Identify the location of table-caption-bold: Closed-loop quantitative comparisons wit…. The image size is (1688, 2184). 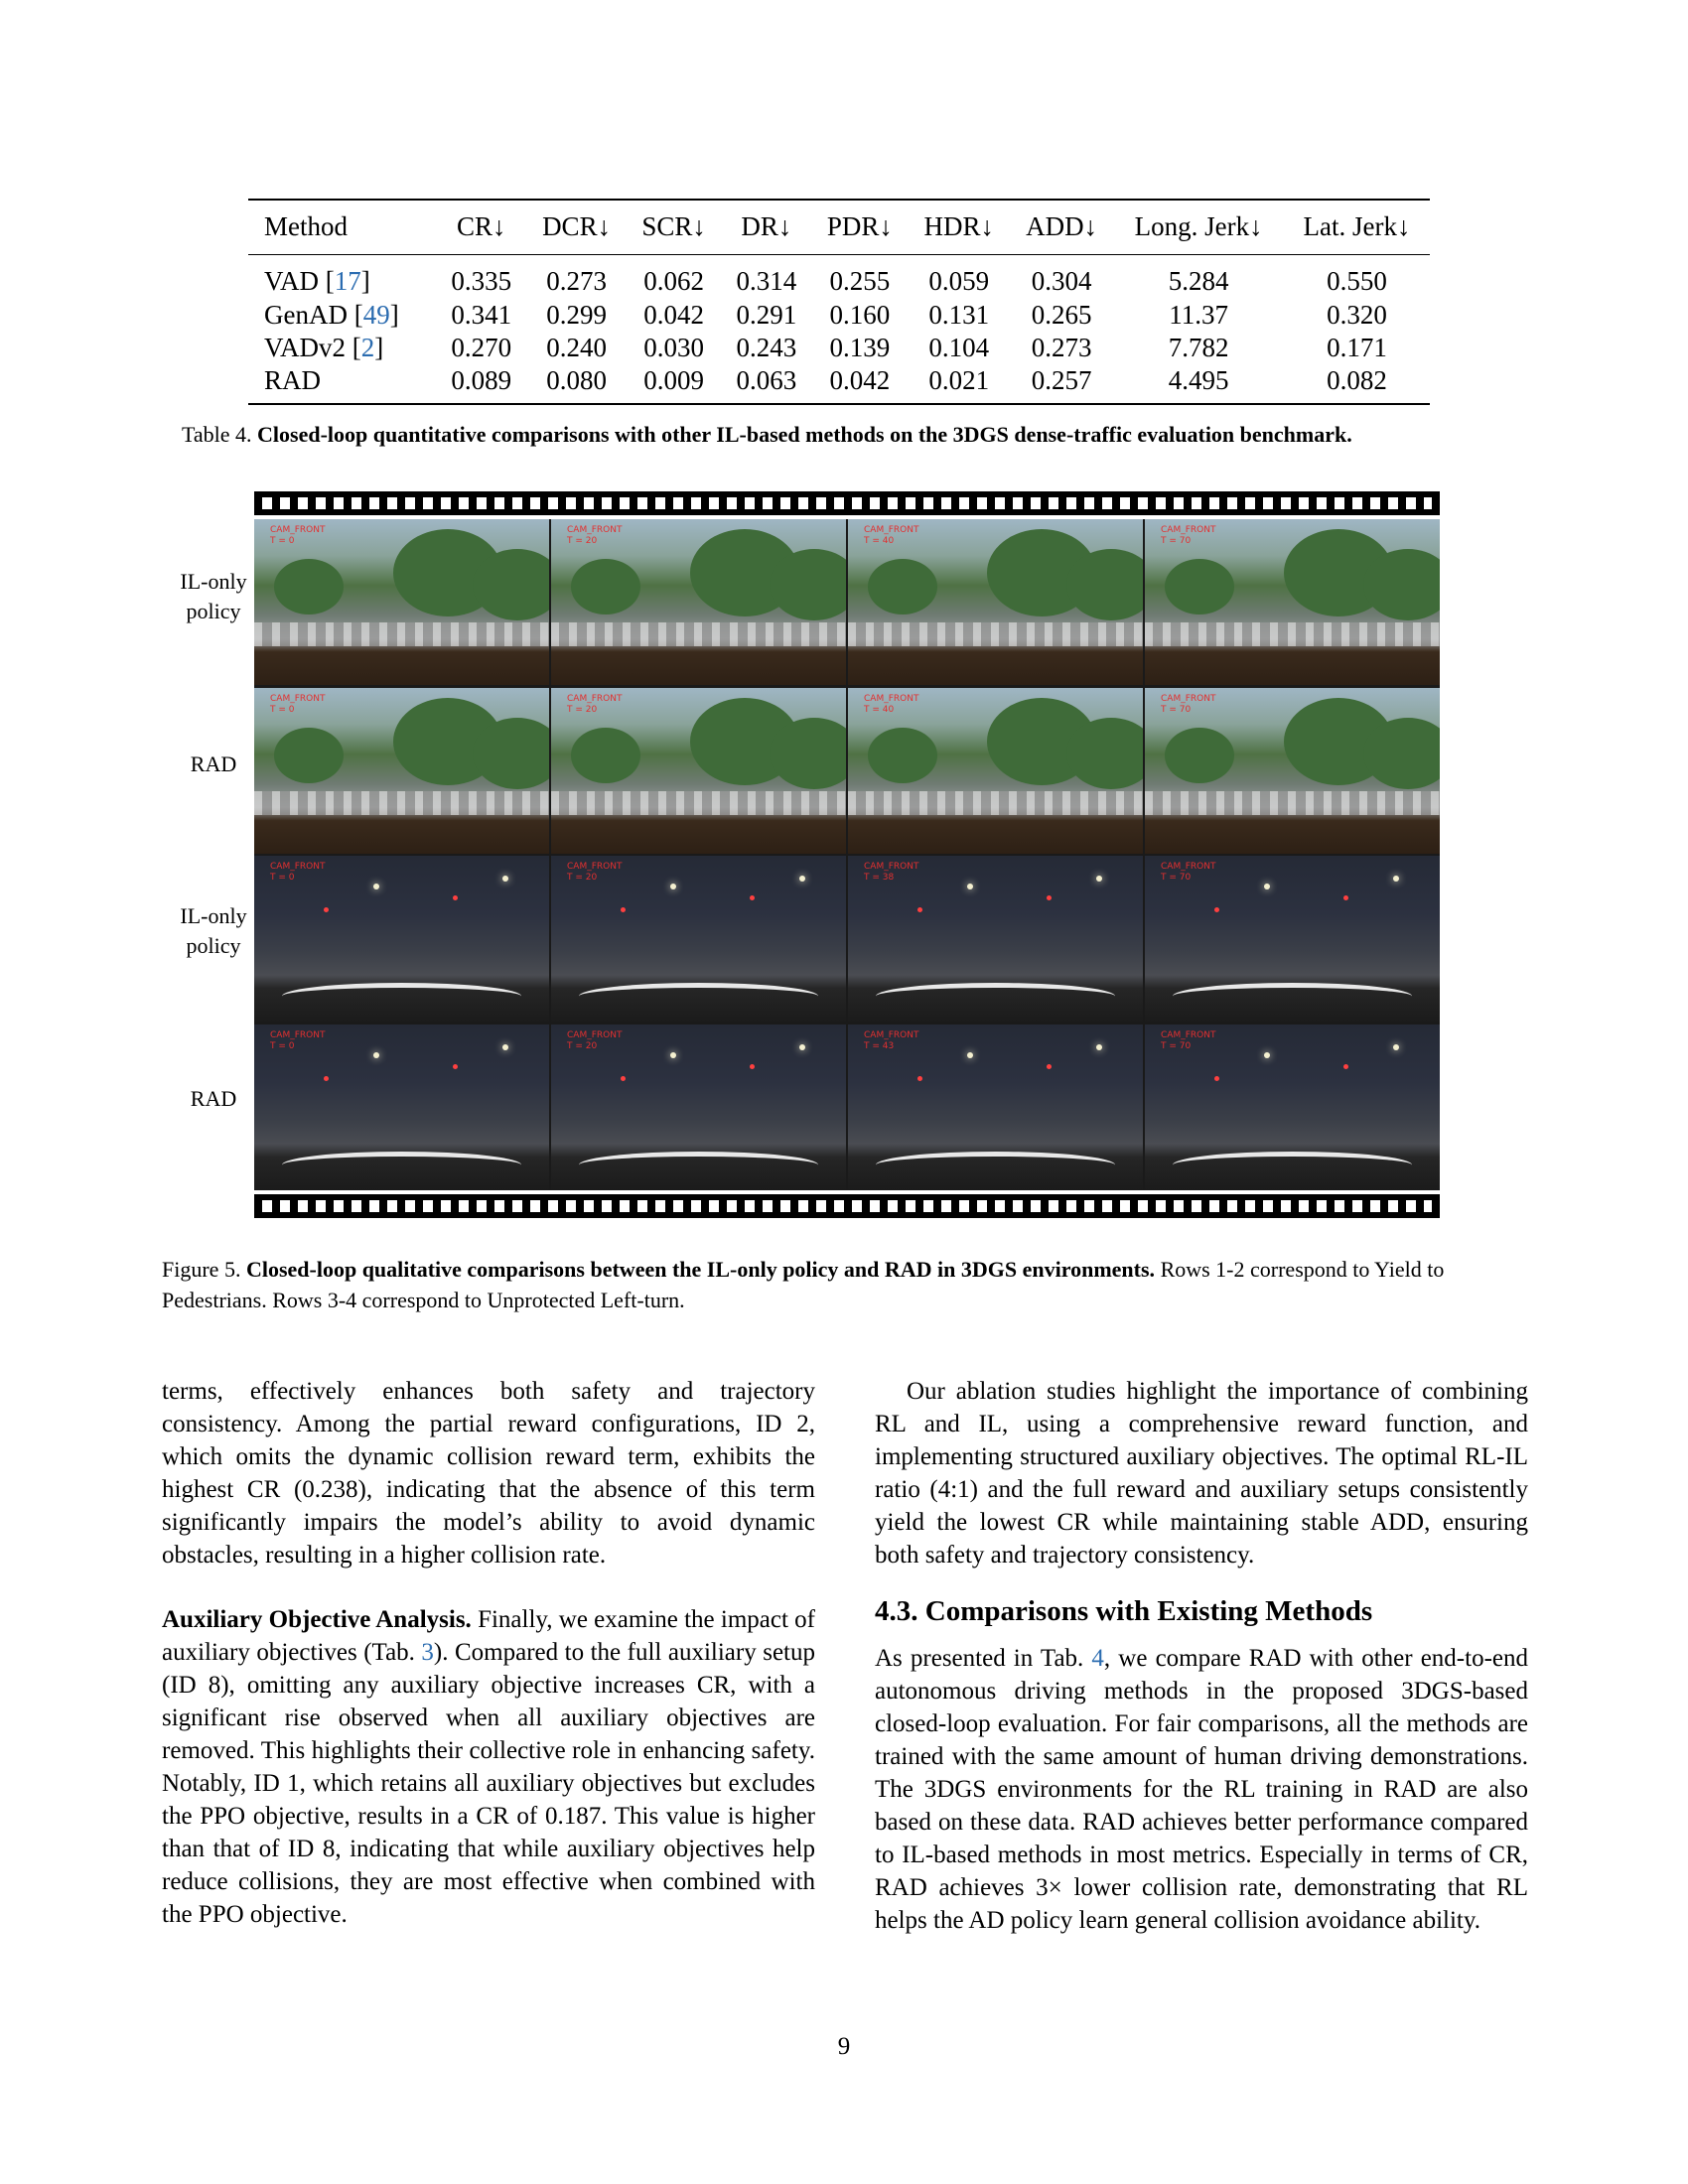
(804, 434).